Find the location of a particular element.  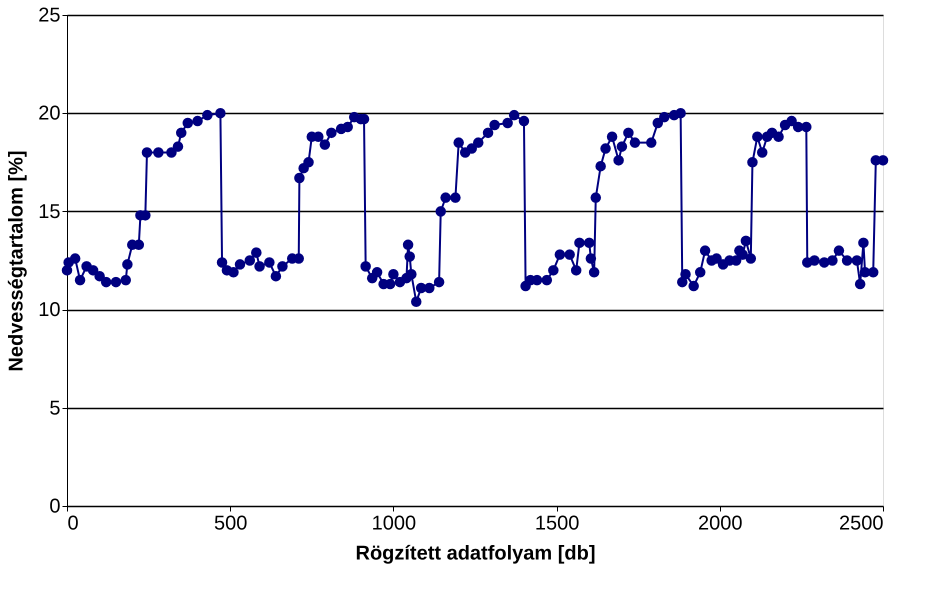

y-tick-label: 0 is located at coordinates (54, 507).